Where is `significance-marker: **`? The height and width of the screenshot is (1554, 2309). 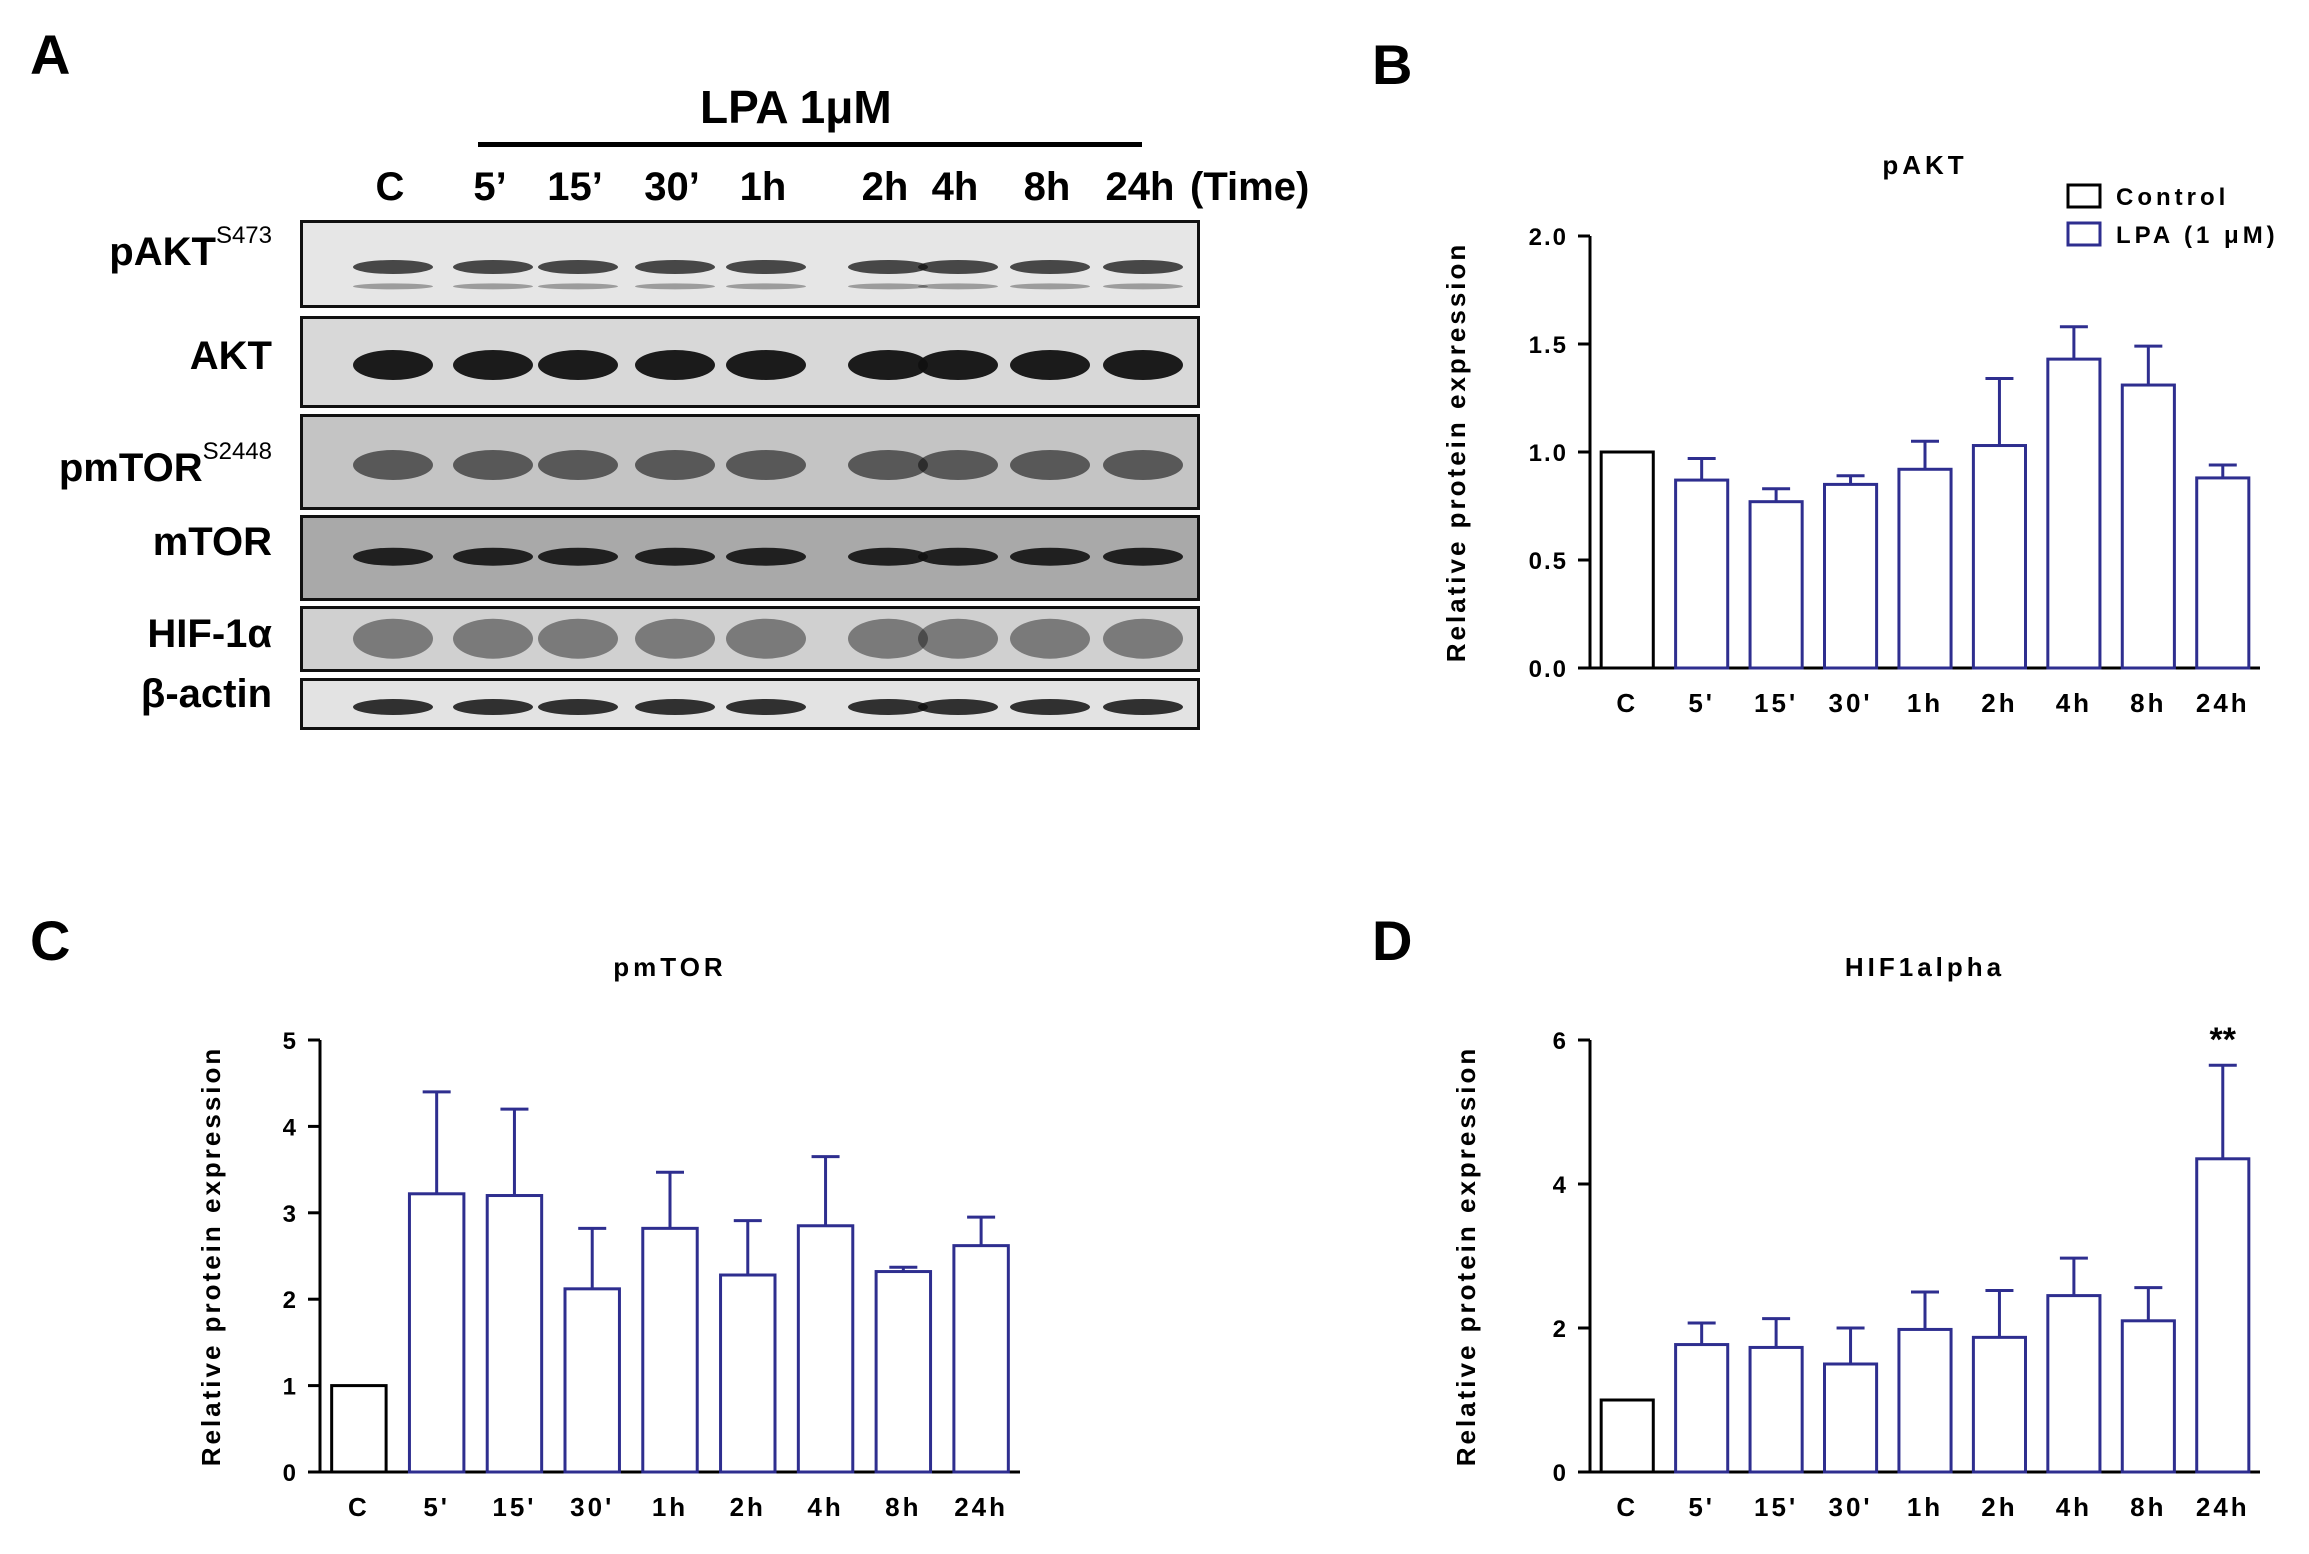 significance-marker: ** is located at coordinates (2223, 1040).